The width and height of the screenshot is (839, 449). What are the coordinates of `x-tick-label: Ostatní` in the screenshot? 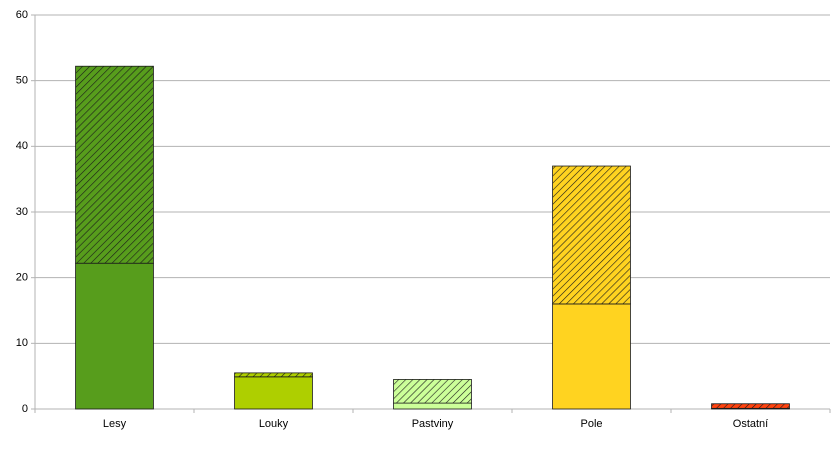 It's located at (750, 424).